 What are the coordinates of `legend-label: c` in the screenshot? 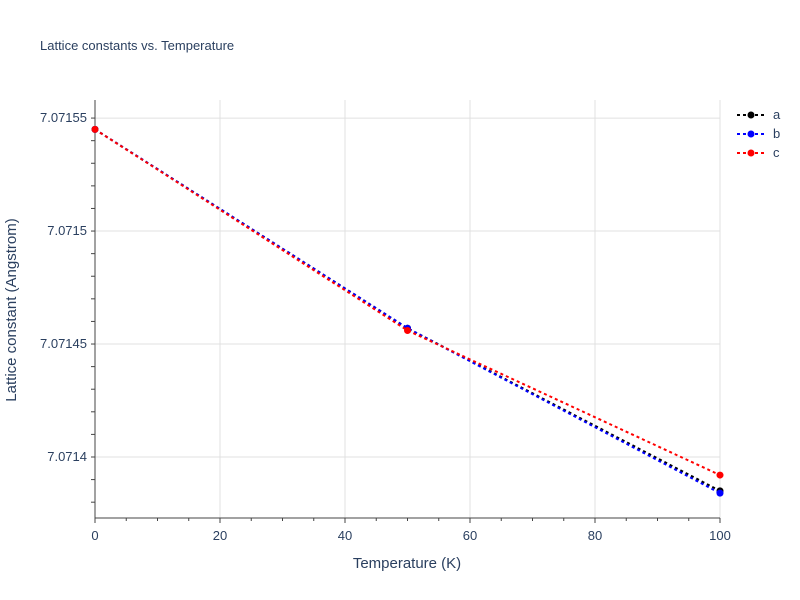 It's located at (776, 152).